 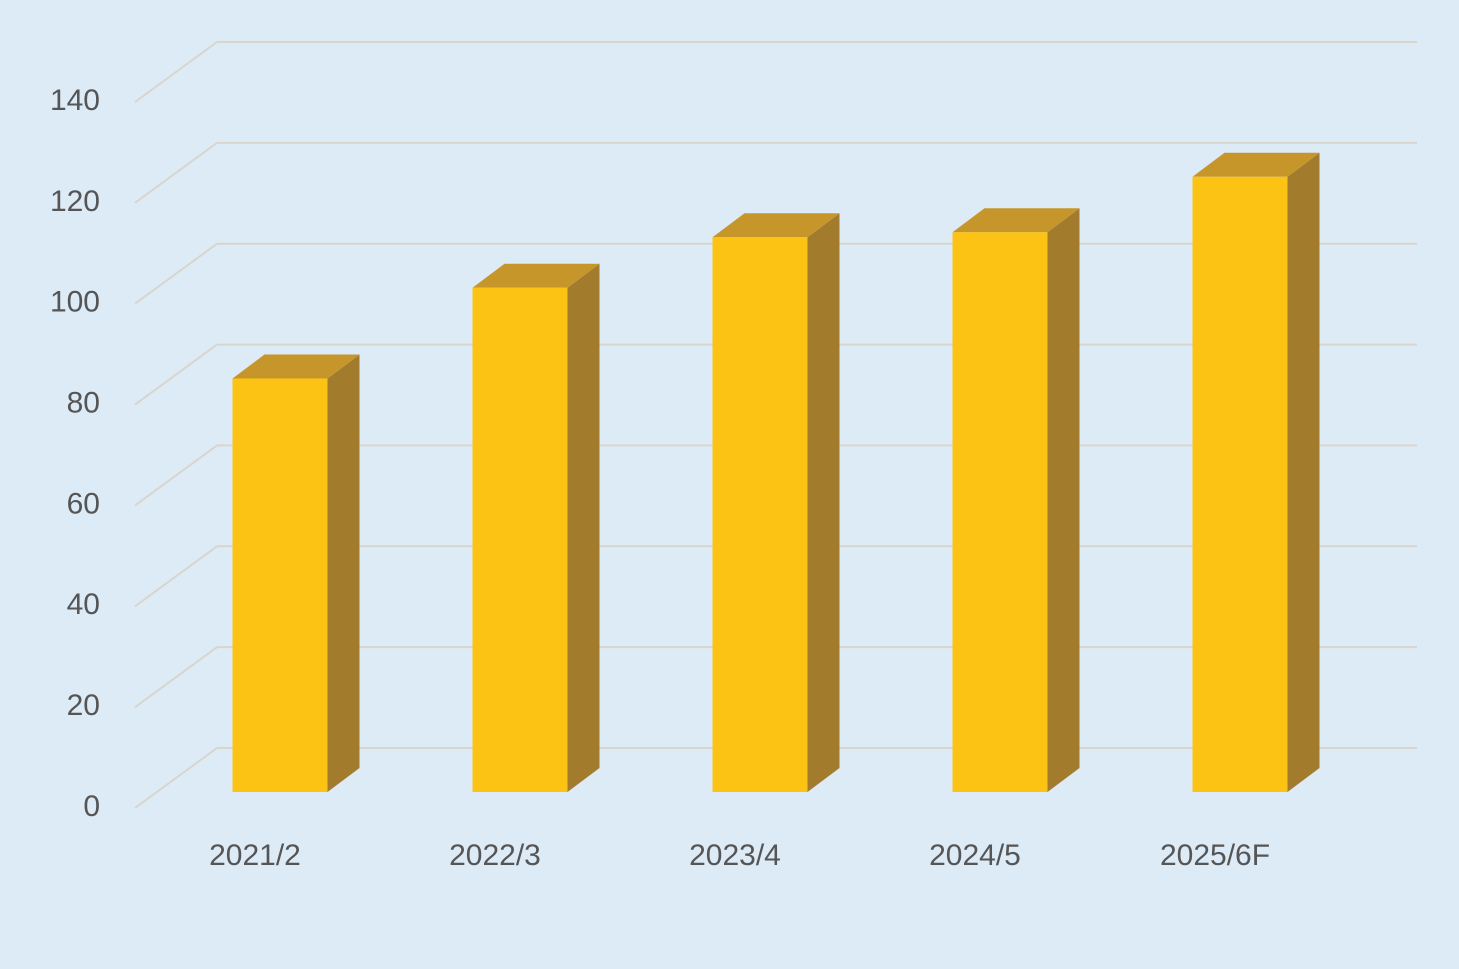 I want to click on y-tick-label: 120, so click(x=75, y=201).